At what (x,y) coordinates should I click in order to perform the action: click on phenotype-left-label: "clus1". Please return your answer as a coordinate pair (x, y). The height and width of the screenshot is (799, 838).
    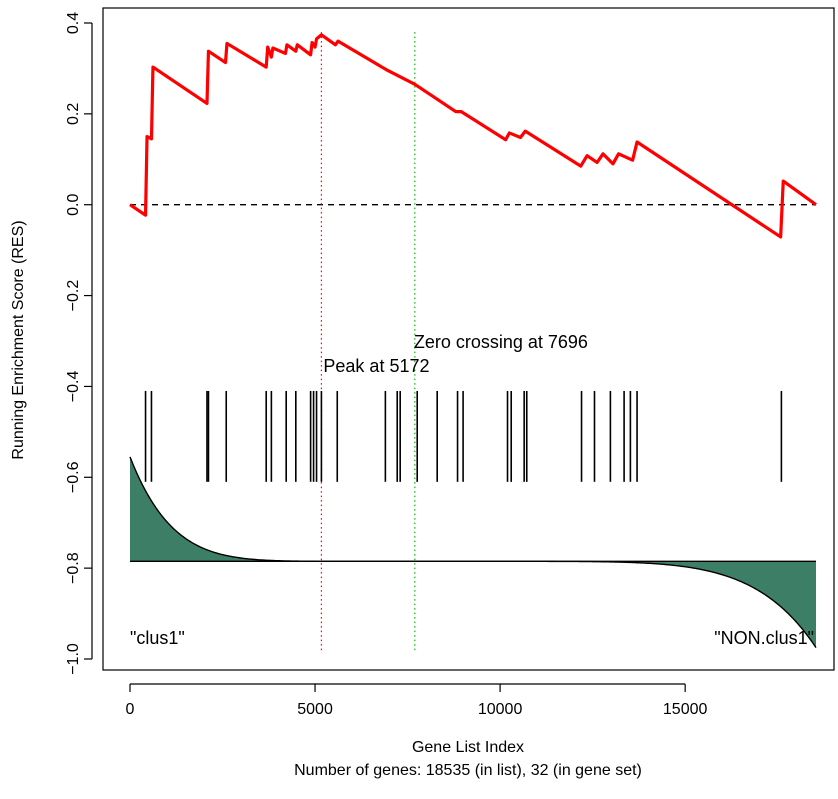
    Looking at the image, I should click on (157, 638).